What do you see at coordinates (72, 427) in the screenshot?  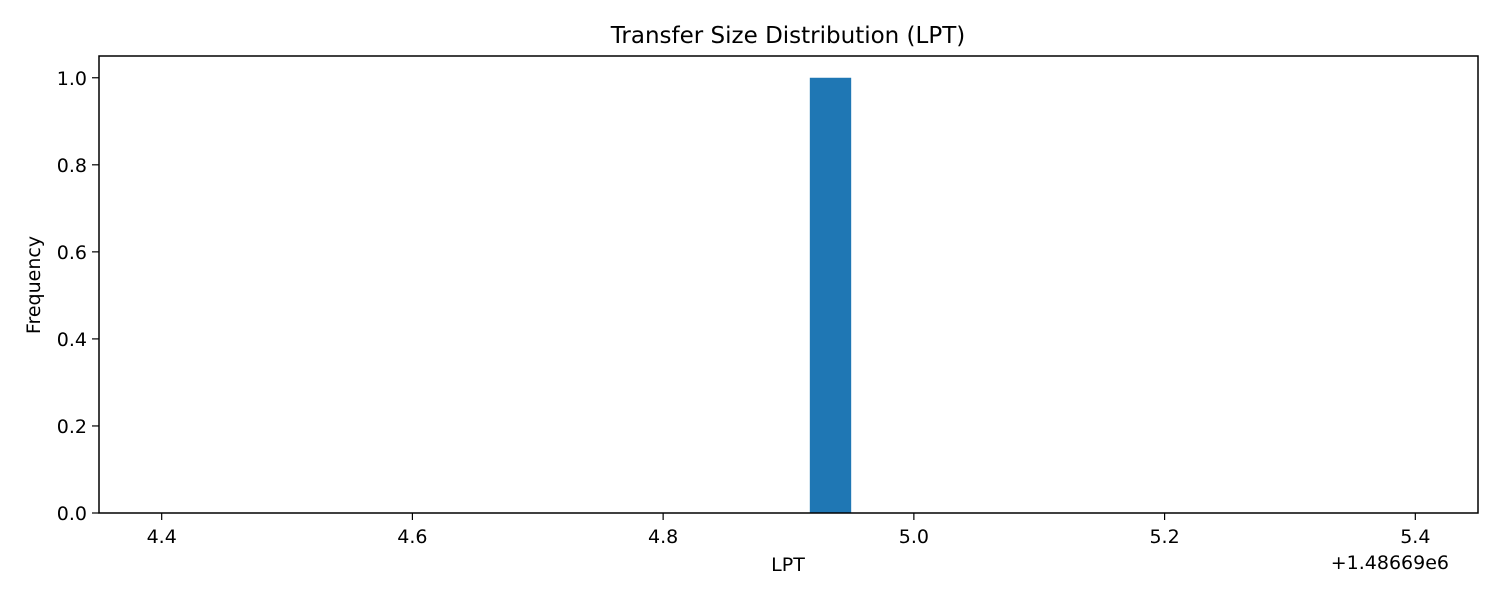 I see `y-tick-label: 0.2` at bounding box center [72, 427].